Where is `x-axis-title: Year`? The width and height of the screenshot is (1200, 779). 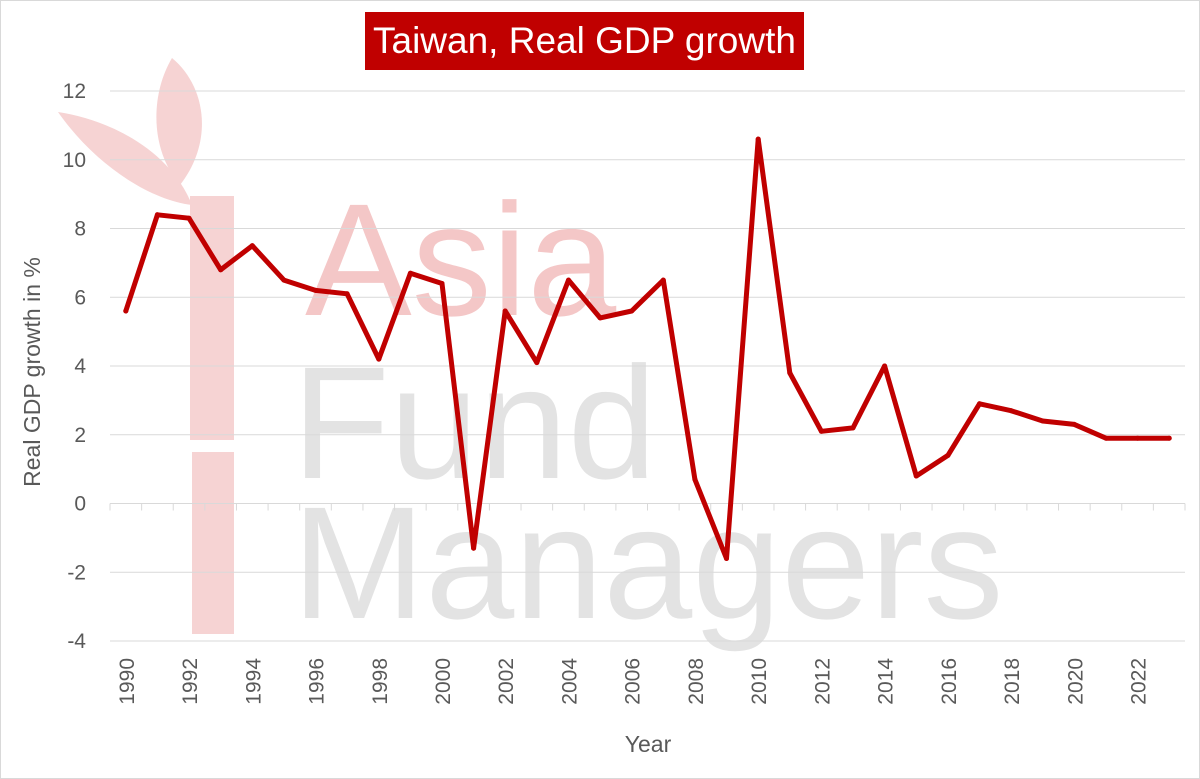 x-axis-title: Year is located at coordinates (648, 744).